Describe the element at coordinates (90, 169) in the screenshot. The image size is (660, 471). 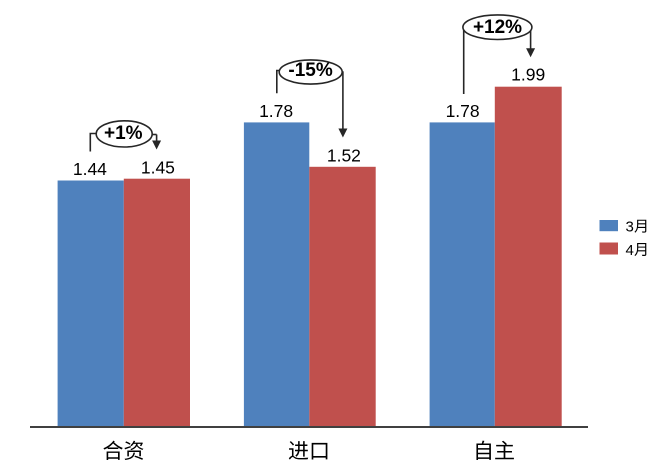
I see `svg-text: 1.44` at that location.